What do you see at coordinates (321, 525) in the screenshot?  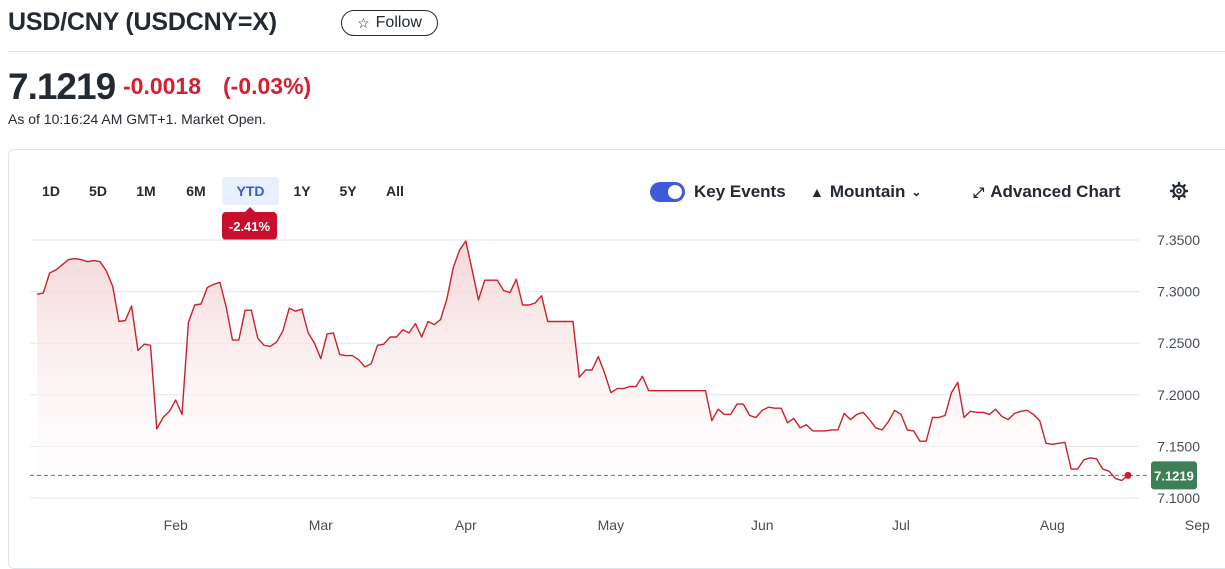 I see `x-tick-label: Mar` at bounding box center [321, 525].